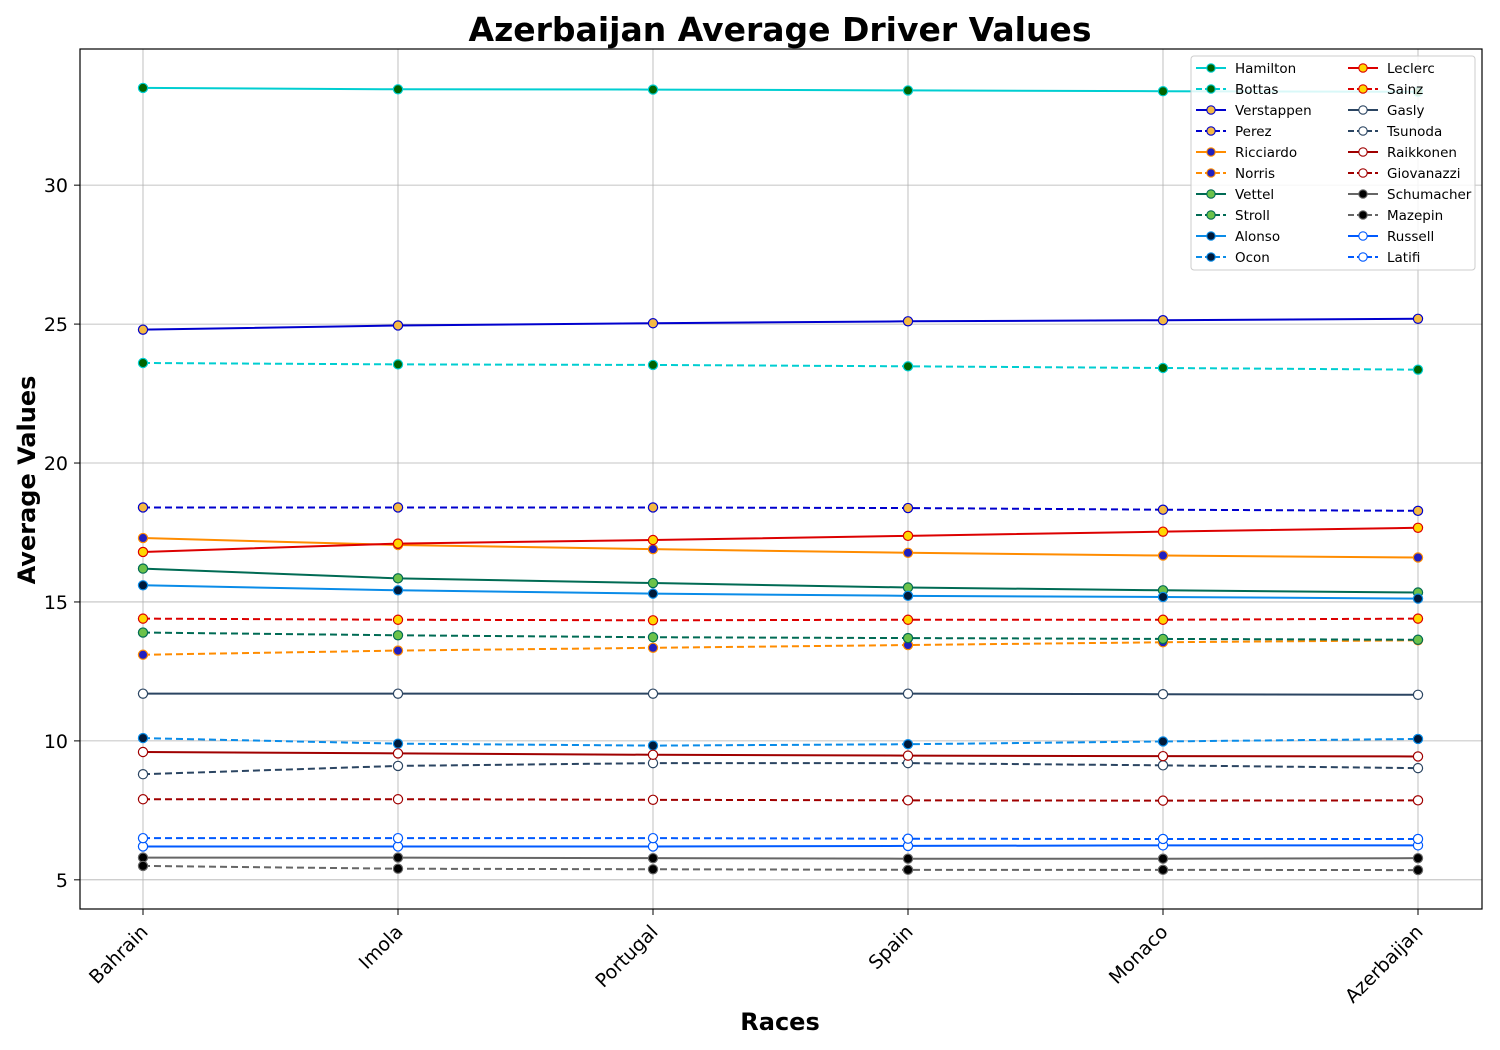 The height and width of the screenshot is (1050, 1500). Describe the element at coordinates (62, 881) in the screenshot. I see `y-tick-label: 5` at that location.